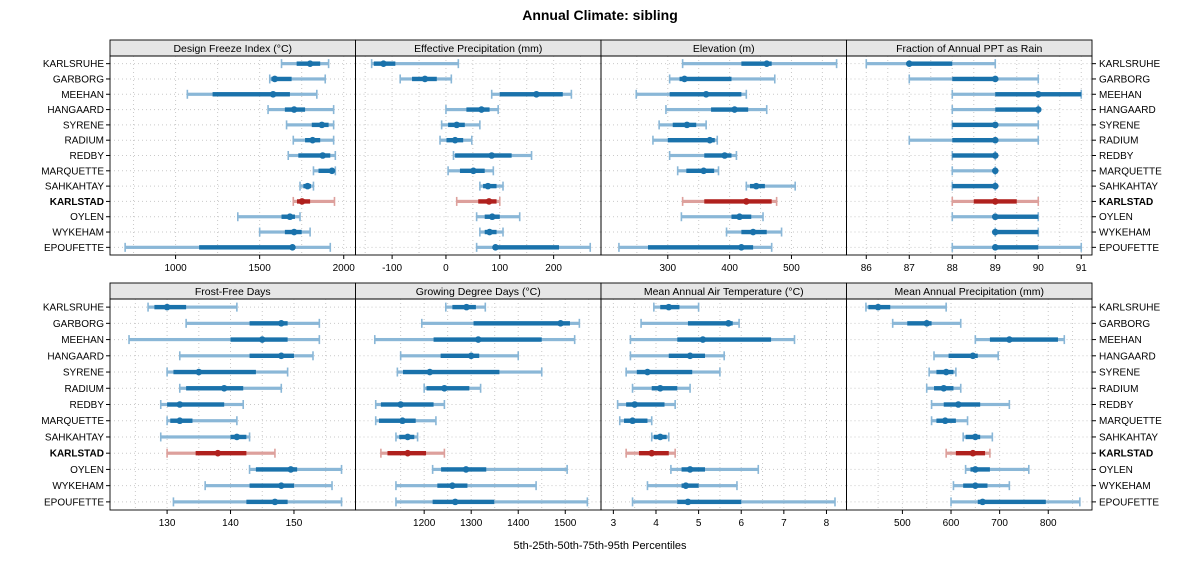  Describe the element at coordinates (741, 523) in the screenshot. I see `axis-tick-label: 6` at that location.